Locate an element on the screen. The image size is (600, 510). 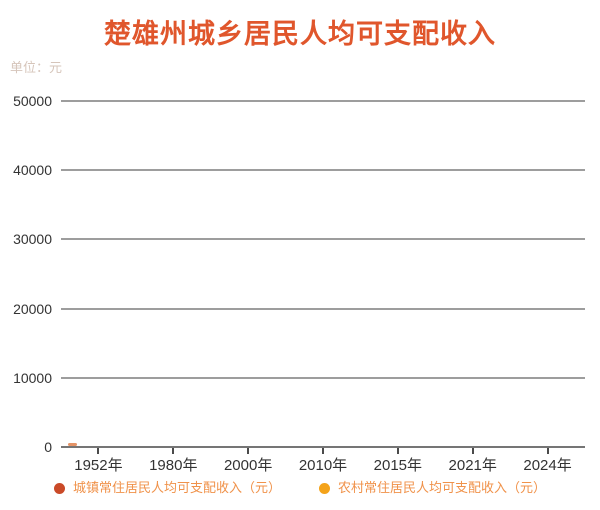
legend: 城镇常住居民人均可支配收入（元） 农村常住居民人均可支配收入（元） is located at coordinates (300, 488).